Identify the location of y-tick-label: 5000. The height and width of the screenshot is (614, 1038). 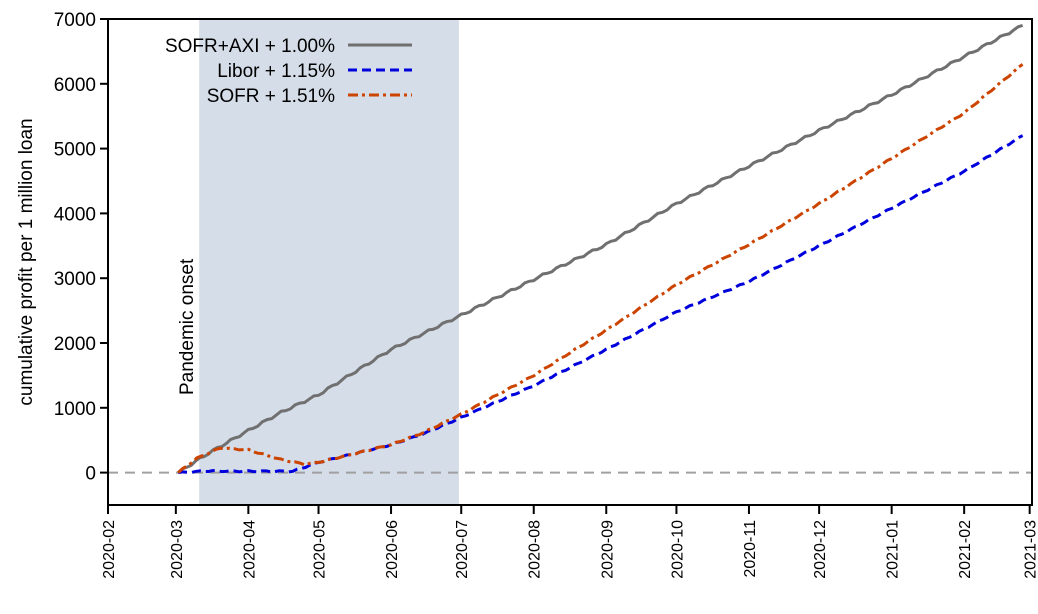
(75, 150).